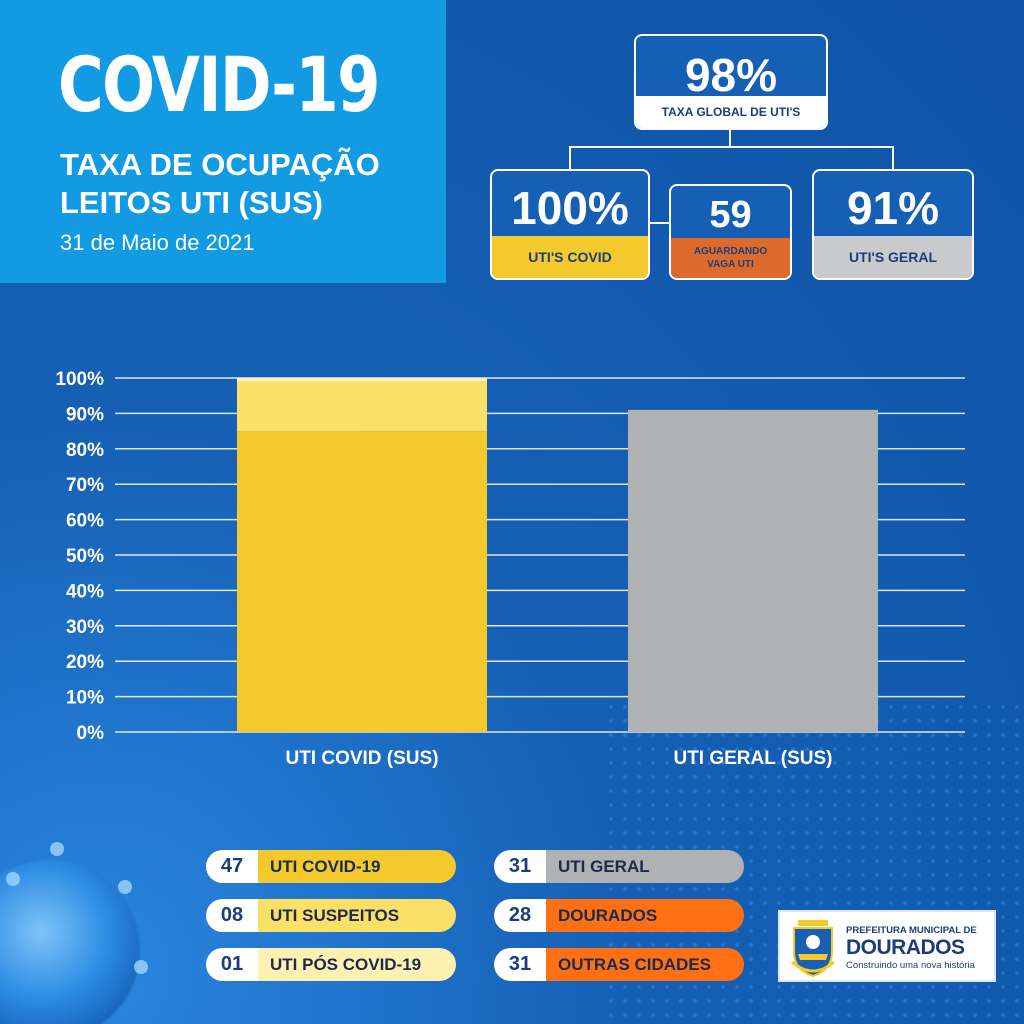 The width and height of the screenshot is (1024, 1024). I want to click on kpi-geral-value: 91%, so click(893, 208).